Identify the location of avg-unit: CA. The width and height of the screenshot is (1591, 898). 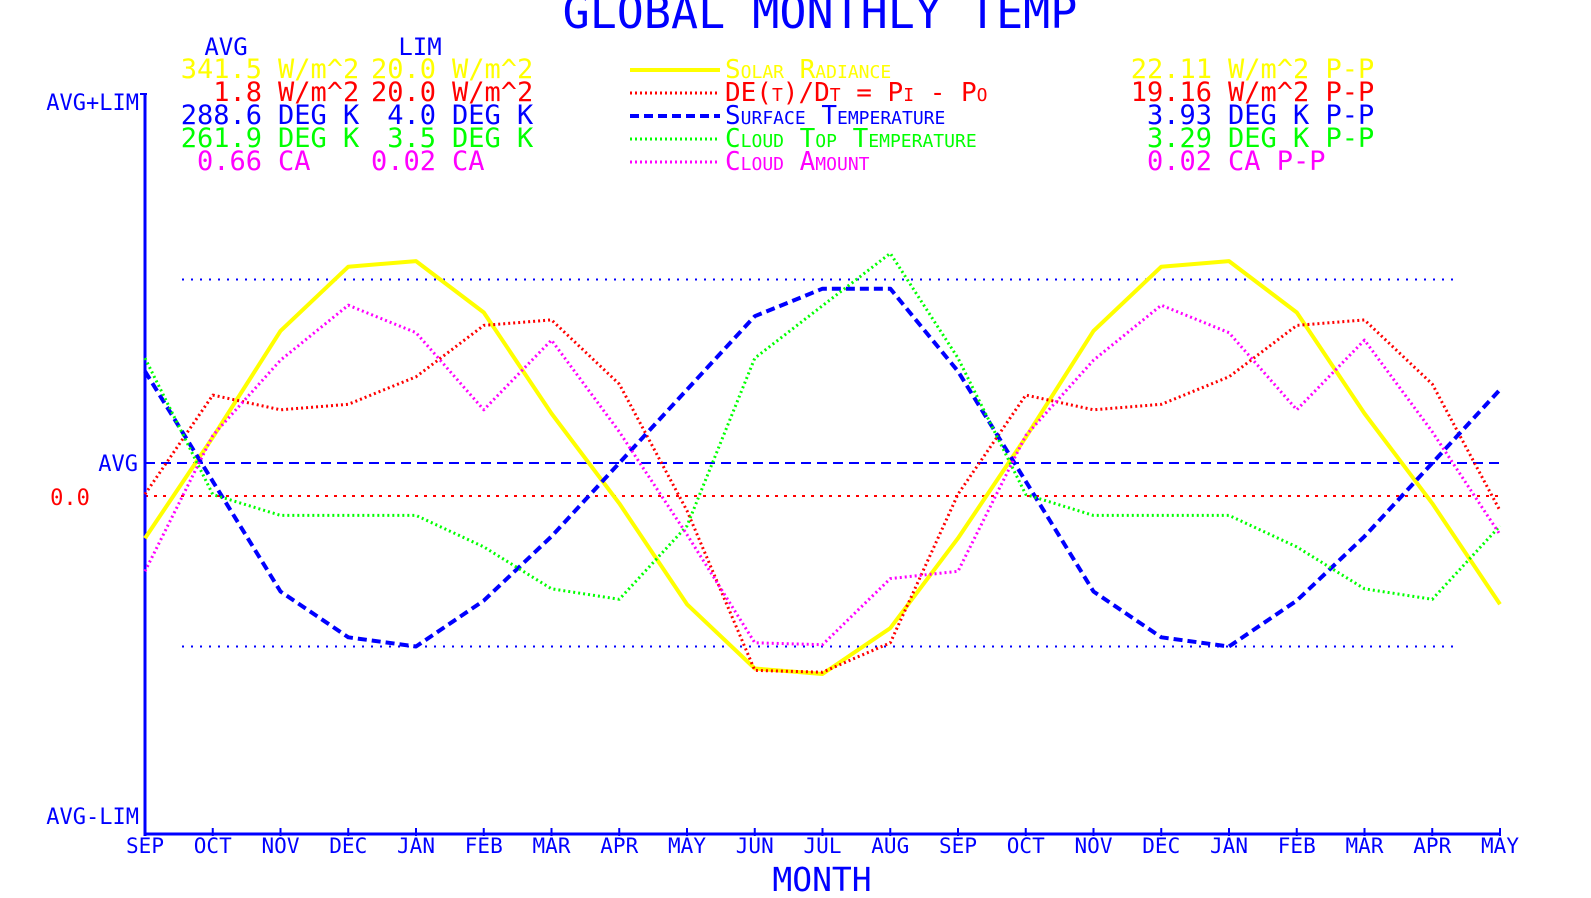
(294, 161).